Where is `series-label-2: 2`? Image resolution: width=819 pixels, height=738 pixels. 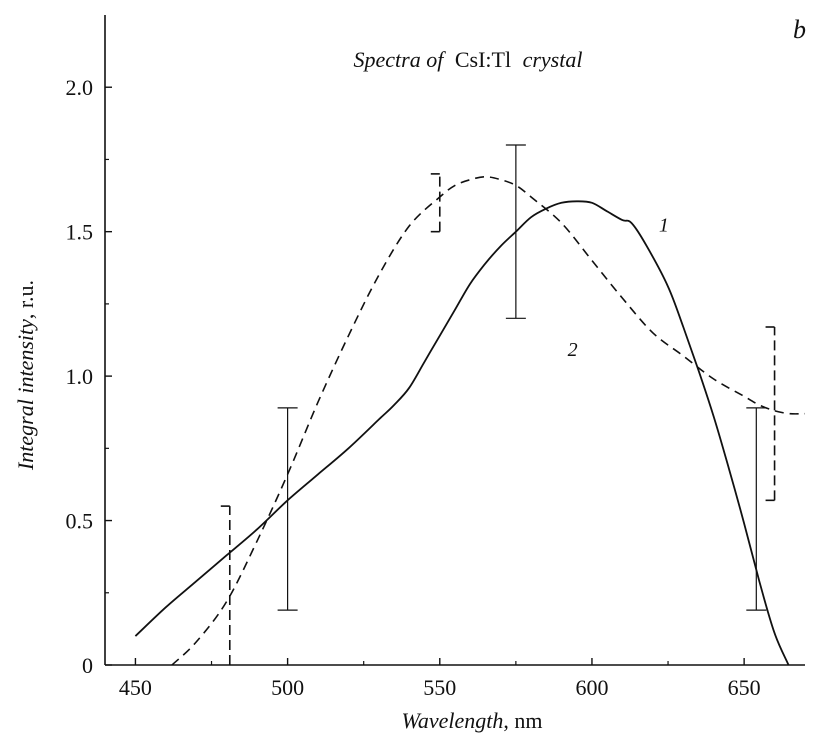 series-label-2: 2 is located at coordinates (573, 350).